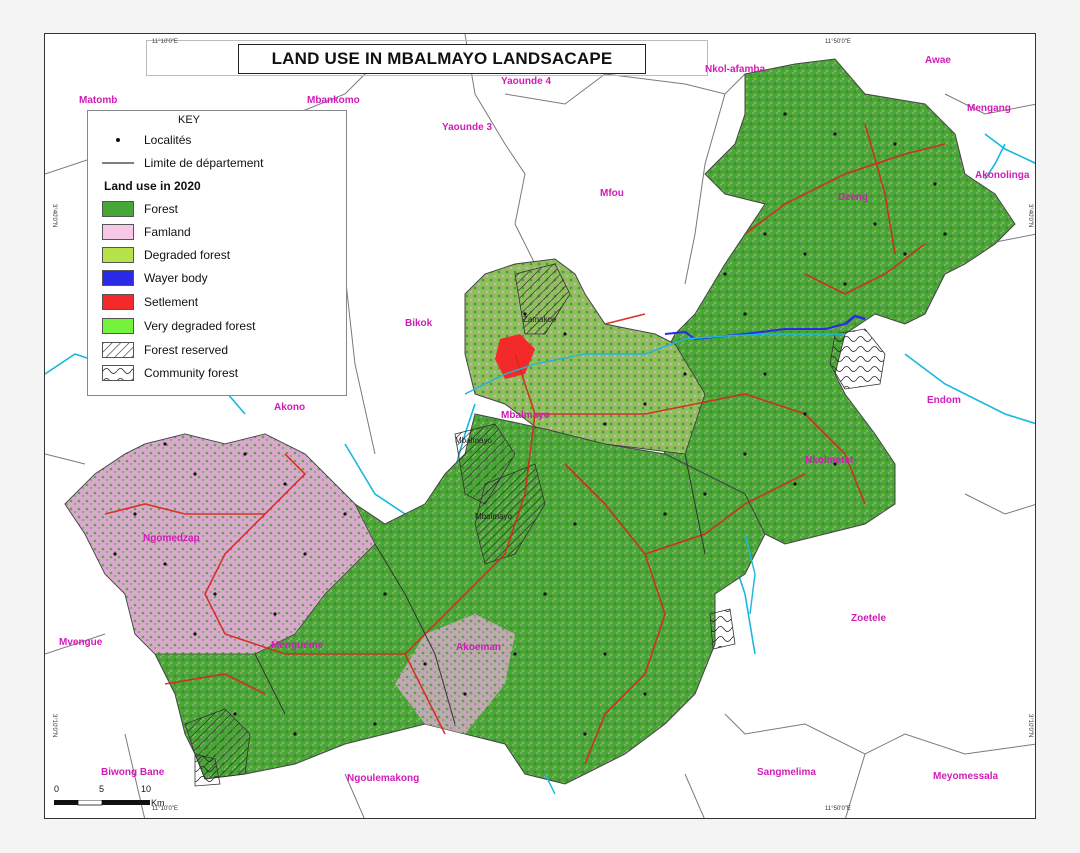  What do you see at coordinates (333, 100) in the screenshot?
I see `place-mbankomo: Mbankomo` at bounding box center [333, 100].